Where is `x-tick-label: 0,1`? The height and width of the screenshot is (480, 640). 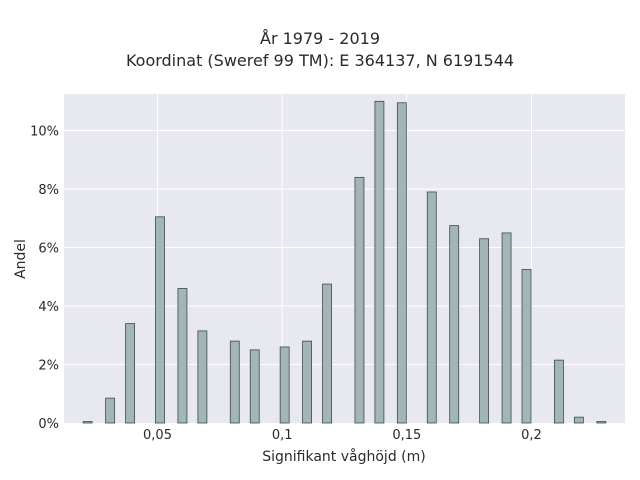
x-tick-label: 0,1 is located at coordinates (282, 435).